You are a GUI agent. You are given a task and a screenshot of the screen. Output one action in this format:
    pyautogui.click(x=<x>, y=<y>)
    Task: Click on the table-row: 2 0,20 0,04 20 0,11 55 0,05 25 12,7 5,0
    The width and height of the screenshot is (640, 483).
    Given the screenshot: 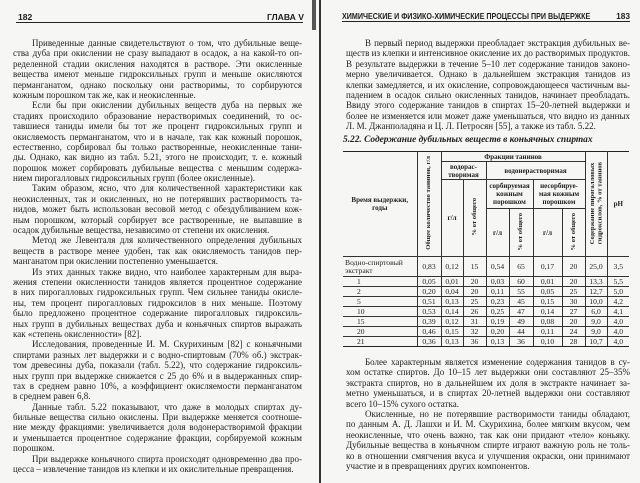 What is the action you would take?
    pyautogui.click(x=486, y=291)
    